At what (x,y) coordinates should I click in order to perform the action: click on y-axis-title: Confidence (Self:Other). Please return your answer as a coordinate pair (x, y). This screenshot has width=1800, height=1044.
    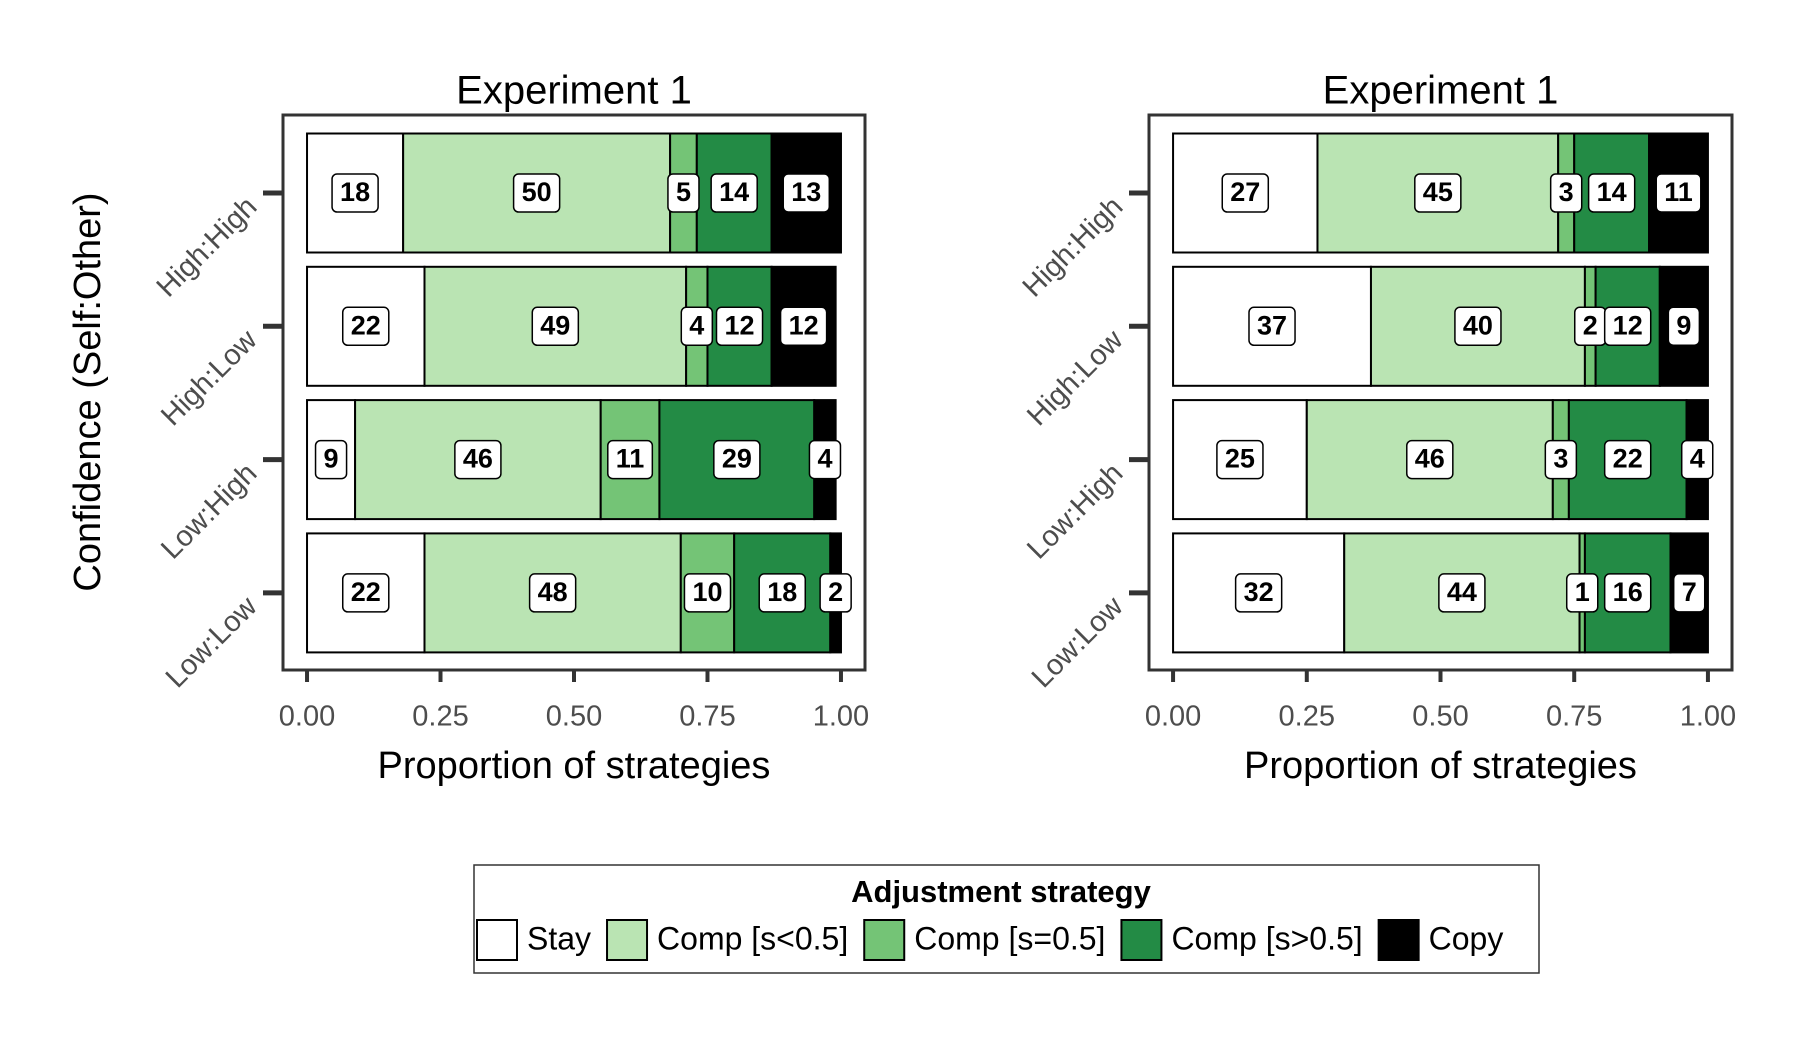
    Looking at the image, I should click on (88, 391).